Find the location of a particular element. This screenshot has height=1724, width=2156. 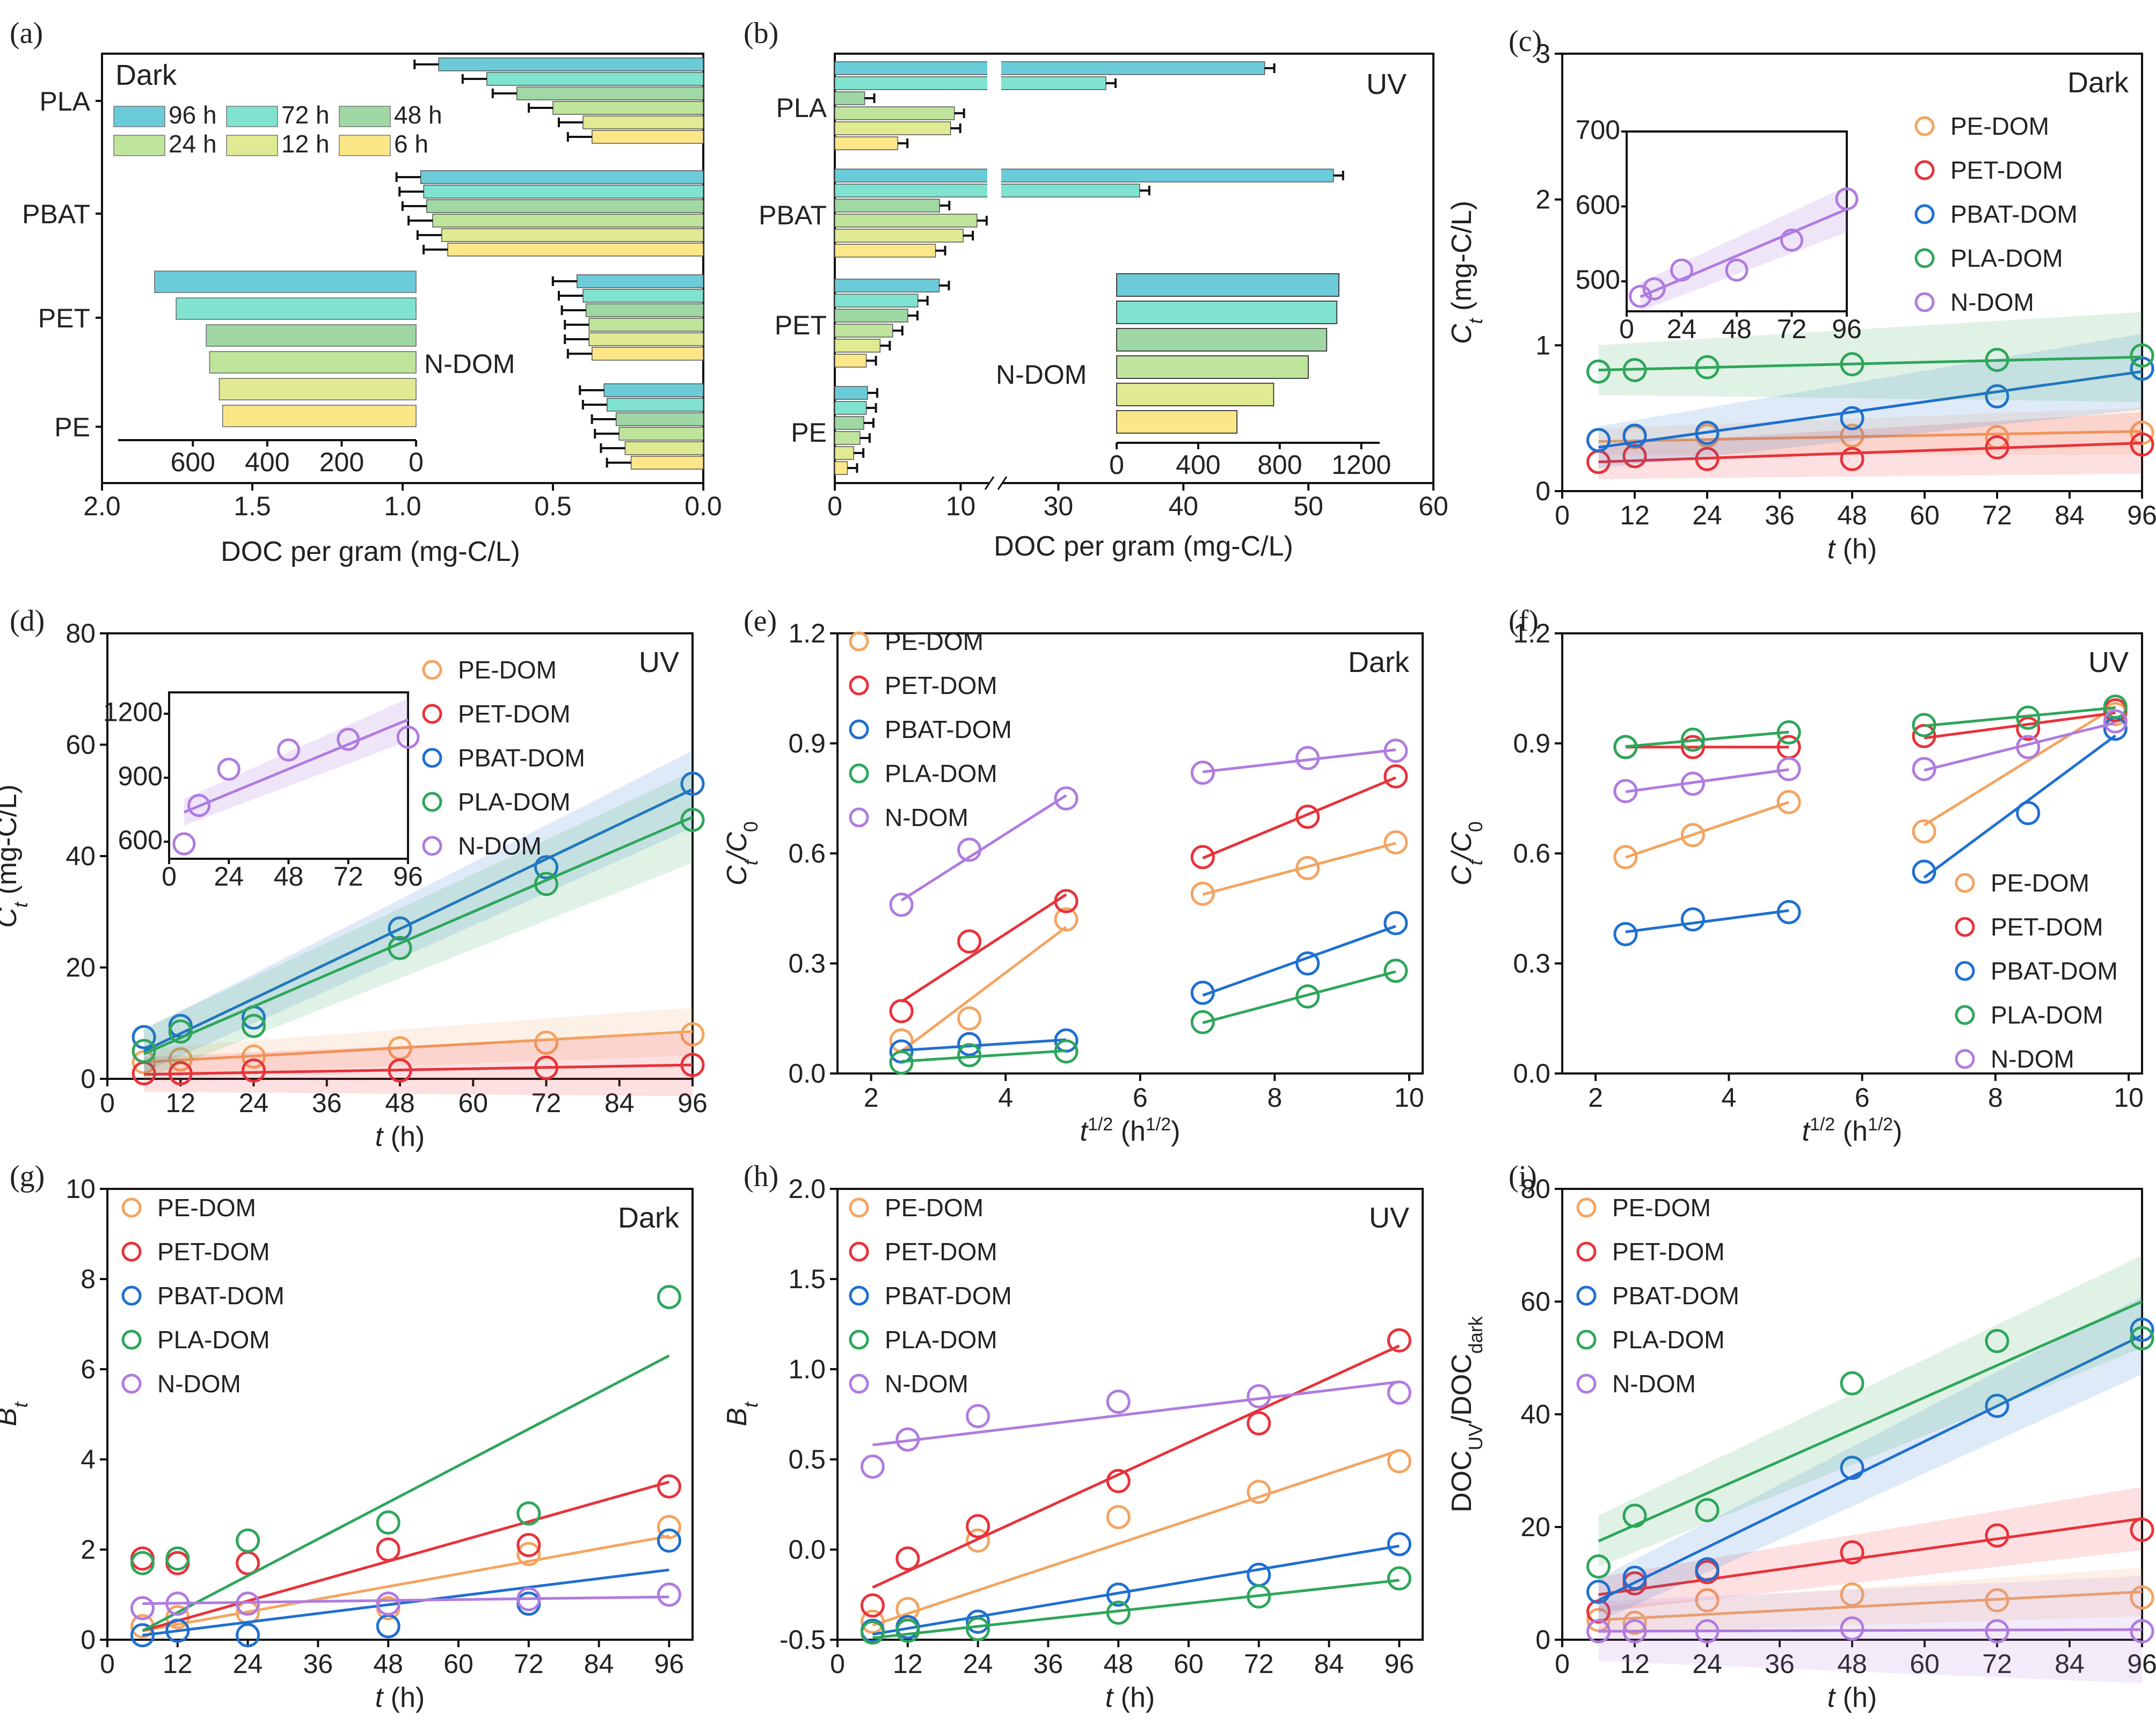

x-tick-label: 24 is located at coordinates (248, 1664).